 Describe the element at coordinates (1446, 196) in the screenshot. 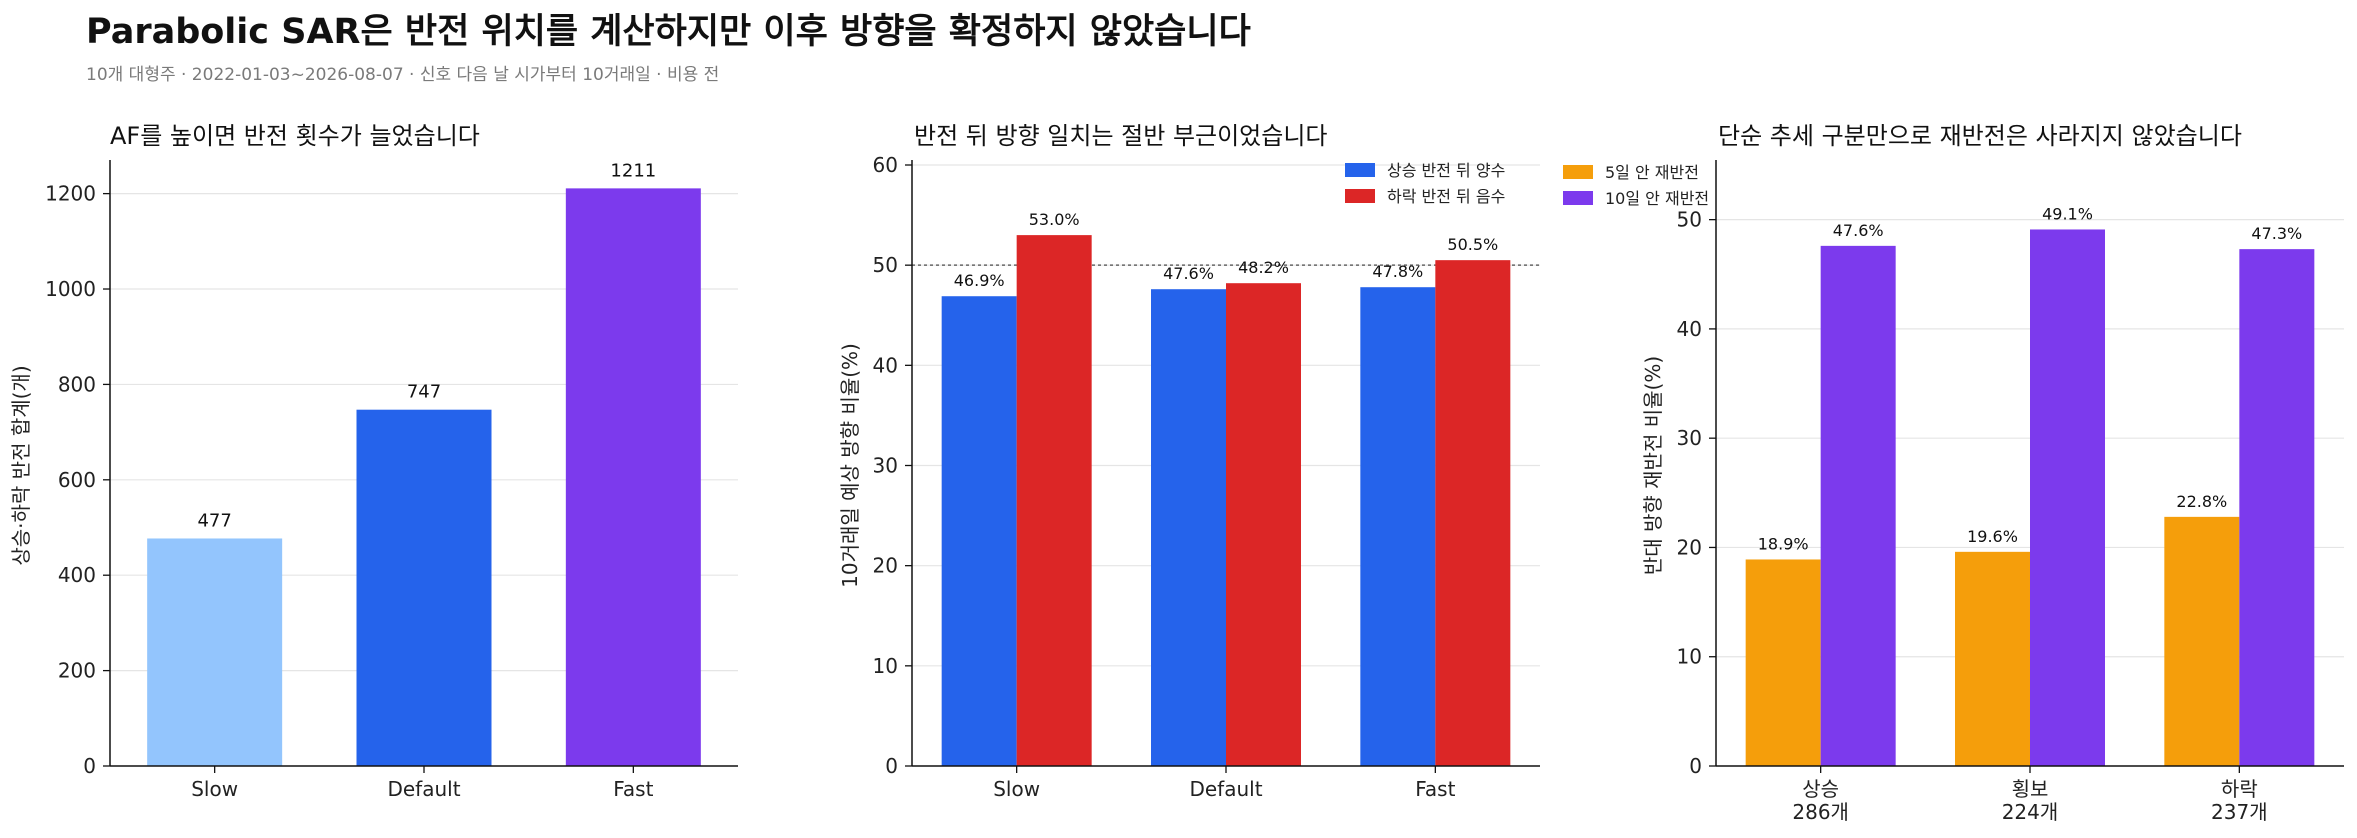

I see `legend-label: 하락 반전 뒤 음수` at that location.